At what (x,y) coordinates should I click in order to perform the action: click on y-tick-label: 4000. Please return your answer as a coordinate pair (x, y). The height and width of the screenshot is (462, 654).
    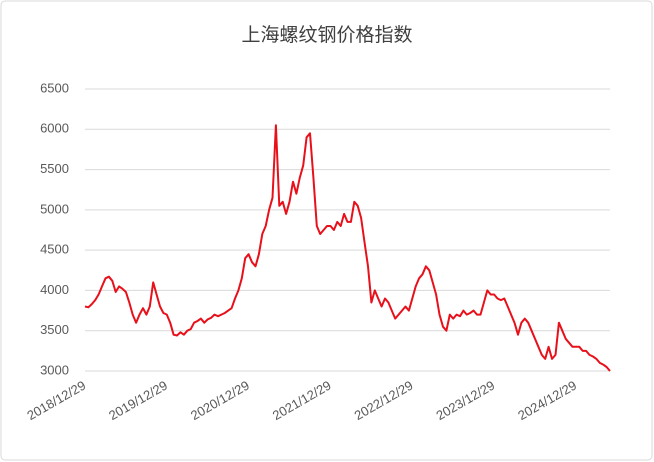
    Looking at the image, I should click on (54, 289).